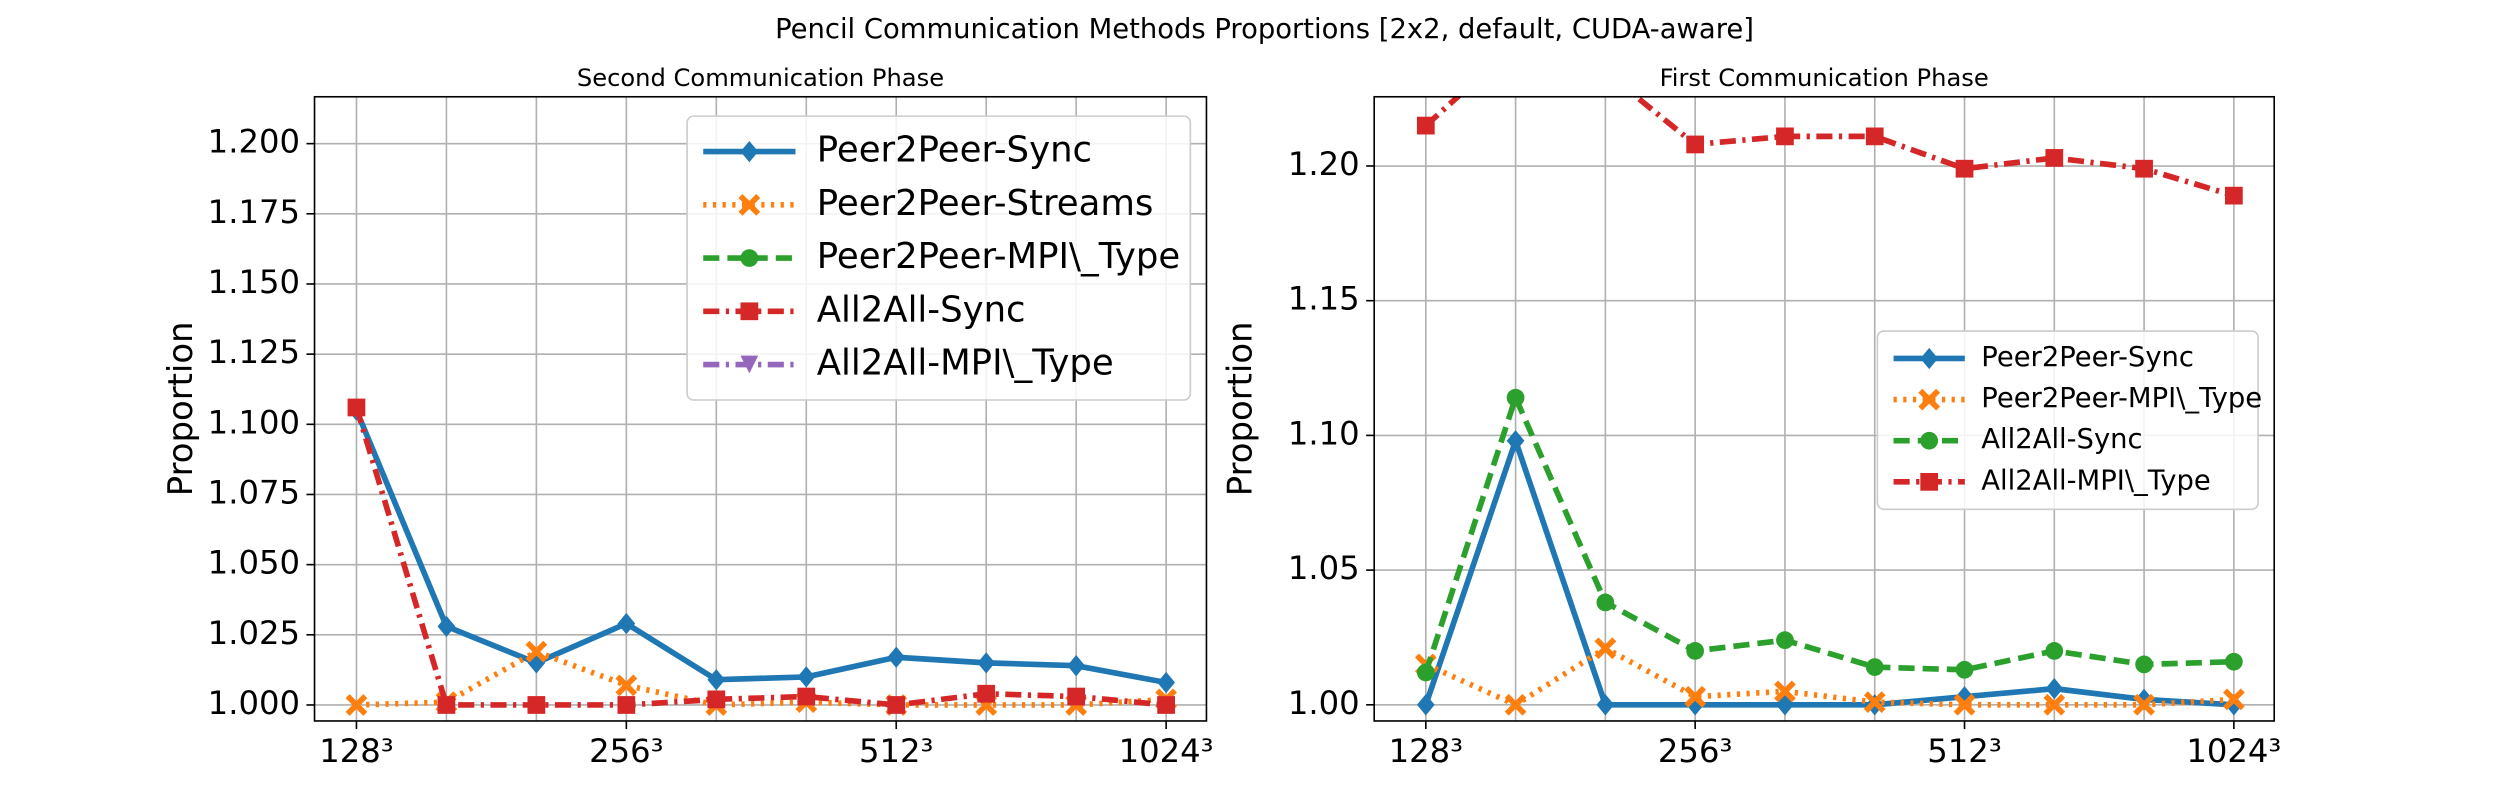 The width and height of the screenshot is (2500, 800). What do you see at coordinates (254, 282) in the screenshot?
I see `y-tick-label: 1.150` at bounding box center [254, 282].